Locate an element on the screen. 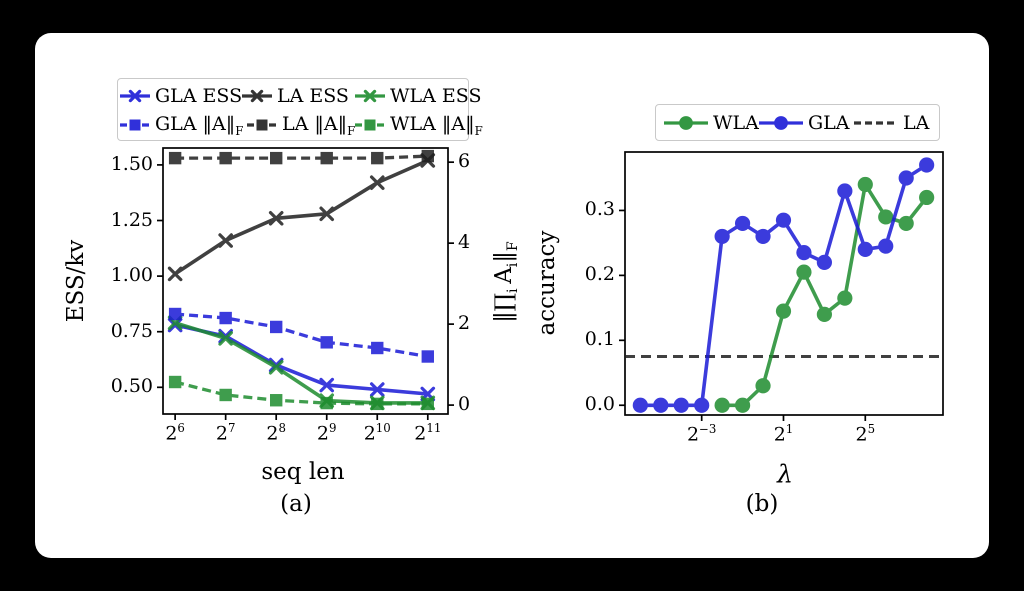 This screenshot has width=1024, height=591. legend-entry-wla-ess: WLA ESS is located at coordinates (418, 96).